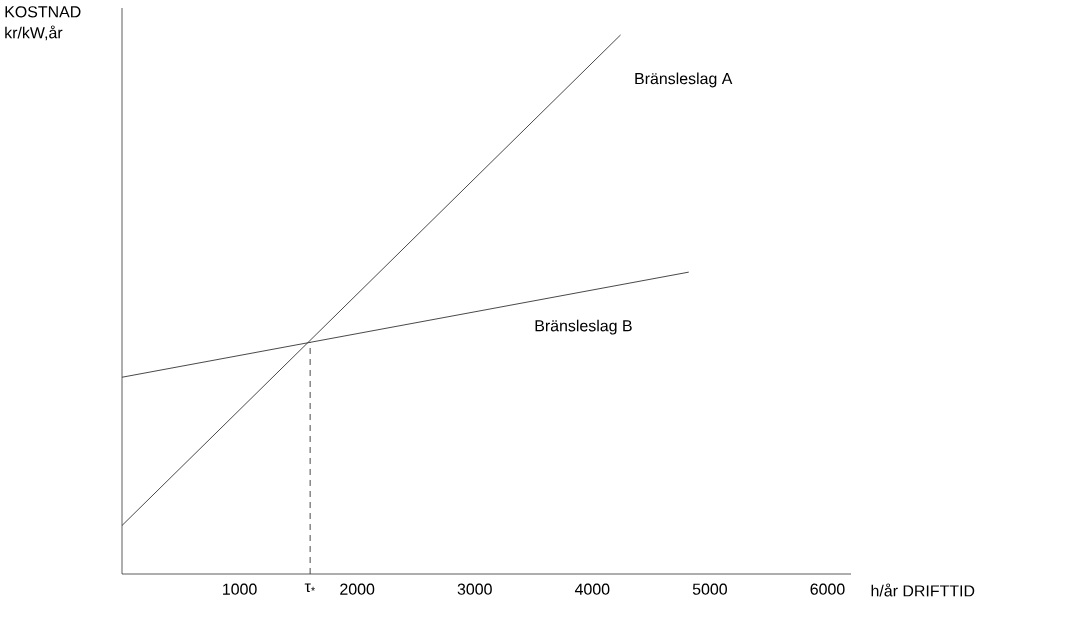 Image resolution: width=1078 pixels, height=617 pixels. What do you see at coordinates (357, 589) in the screenshot?
I see `x-tick-label: 2000` at bounding box center [357, 589].